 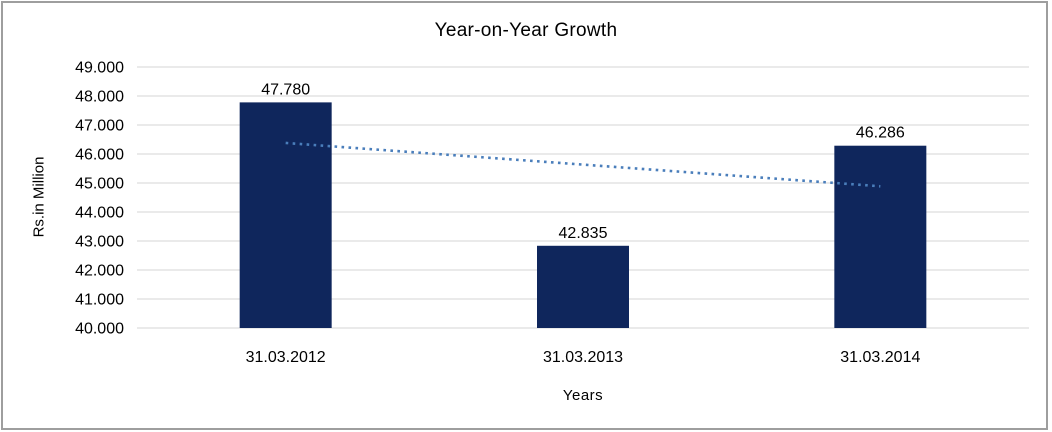 I want to click on x-tick-label: 31.03.2013, so click(x=583, y=357).